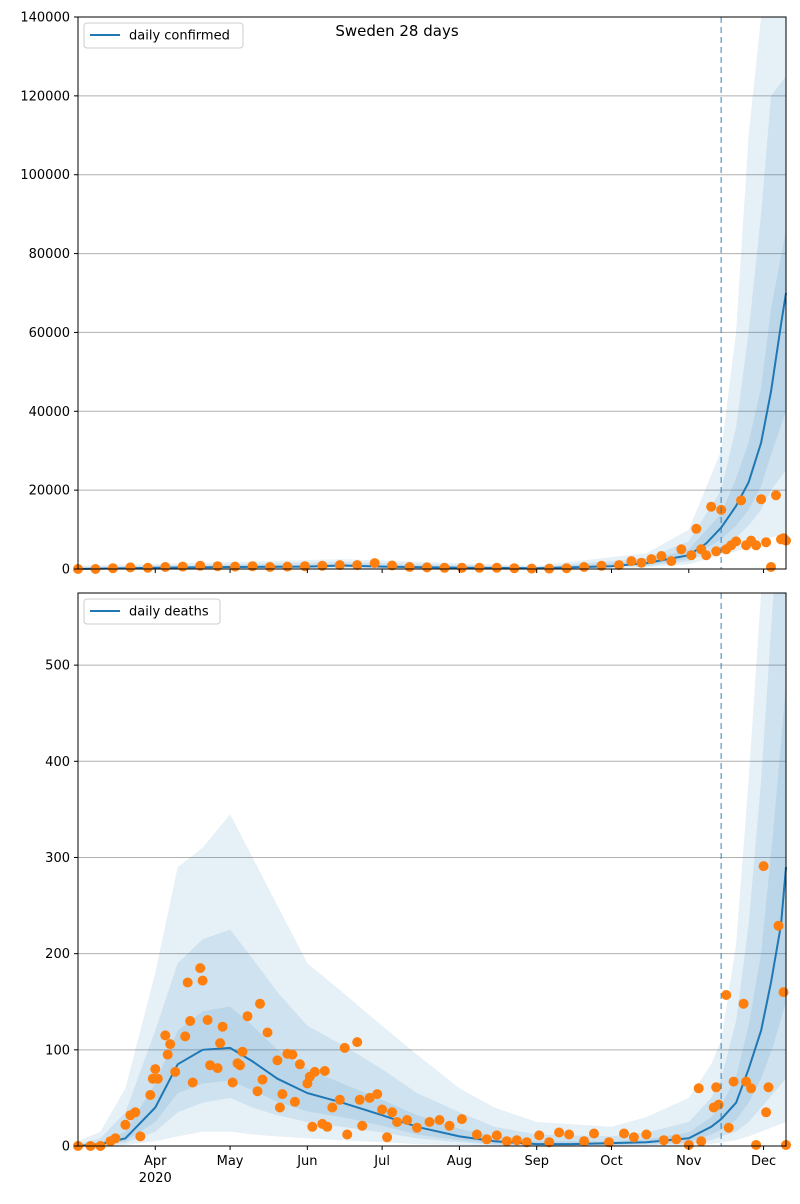 The height and width of the screenshot is (1204, 800). I want to click on y-tick-label: 100000, so click(45, 175).